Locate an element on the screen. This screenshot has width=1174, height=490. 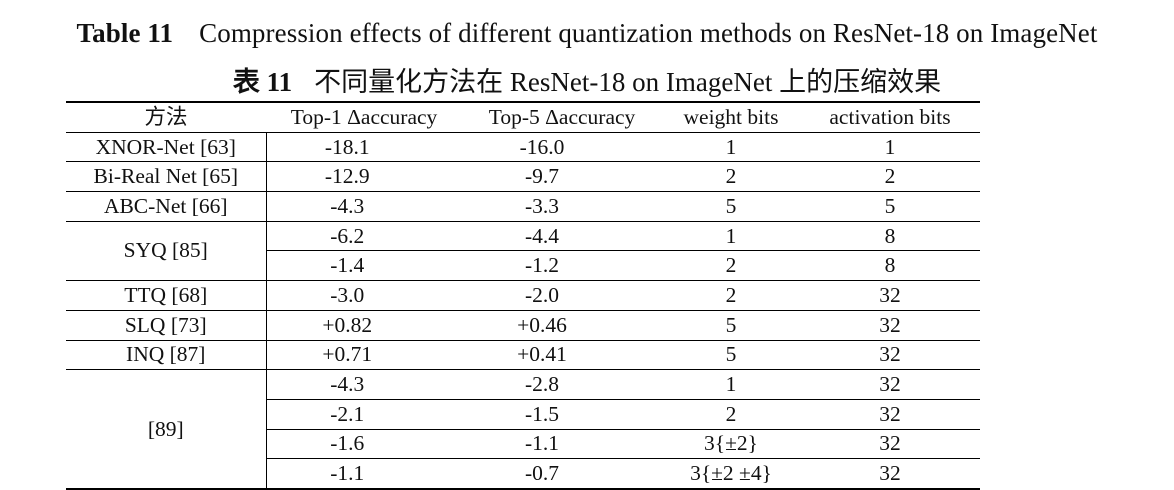
top5-cell: -16.0 is located at coordinates (542, 146).